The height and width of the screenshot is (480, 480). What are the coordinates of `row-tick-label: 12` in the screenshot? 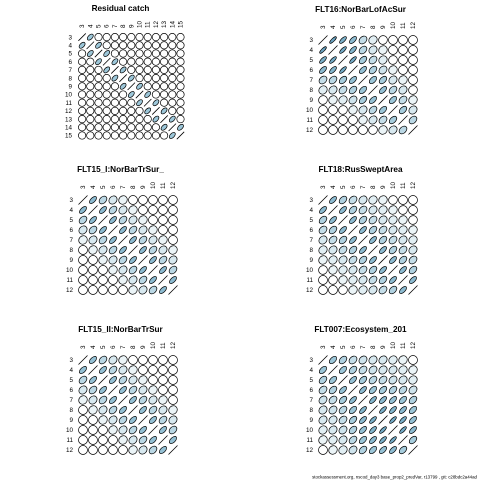 It's located at (310, 290).